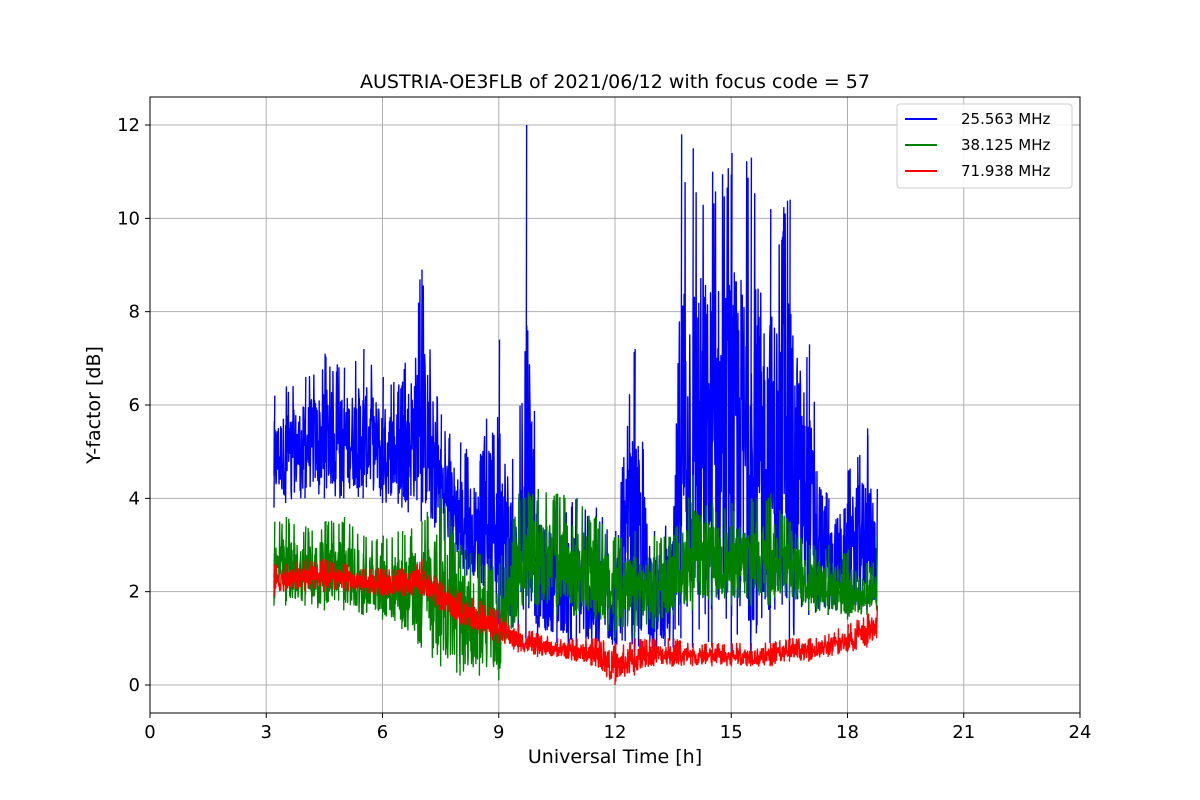  Describe the element at coordinates (498, 732) in the screenshot. I see `x-tick-label: 9` at that location.